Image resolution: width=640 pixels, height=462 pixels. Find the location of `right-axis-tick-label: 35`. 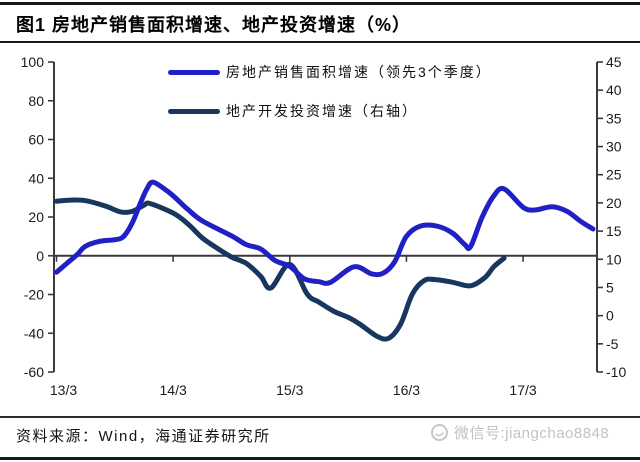

right-axis-tick-label: 35 is located at coordinates (614, 118).